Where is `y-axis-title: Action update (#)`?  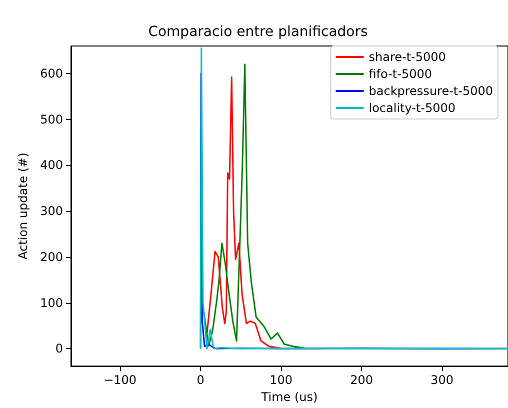 y-axis-title: Action update (#) is located at coordinates (23, 206).